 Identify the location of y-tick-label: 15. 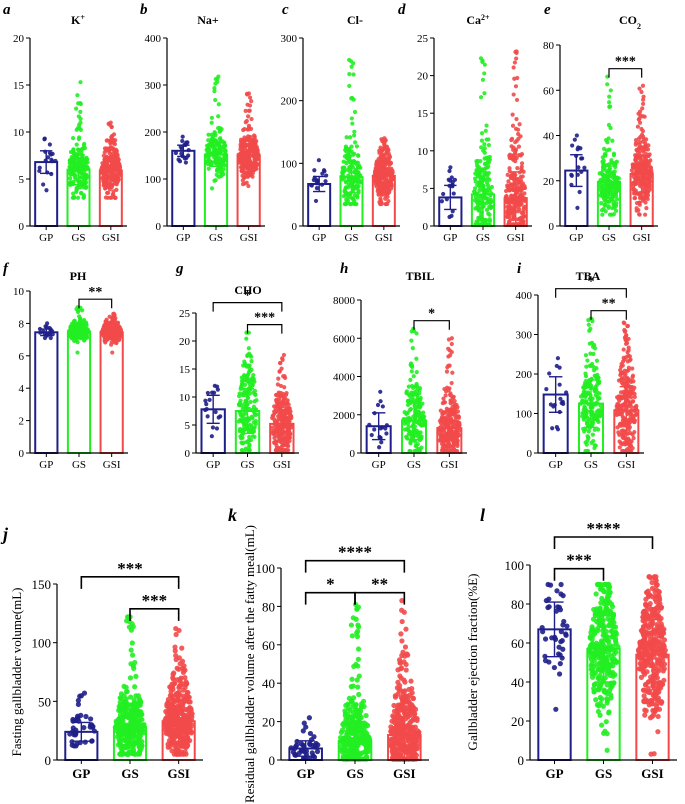
(185, 370).